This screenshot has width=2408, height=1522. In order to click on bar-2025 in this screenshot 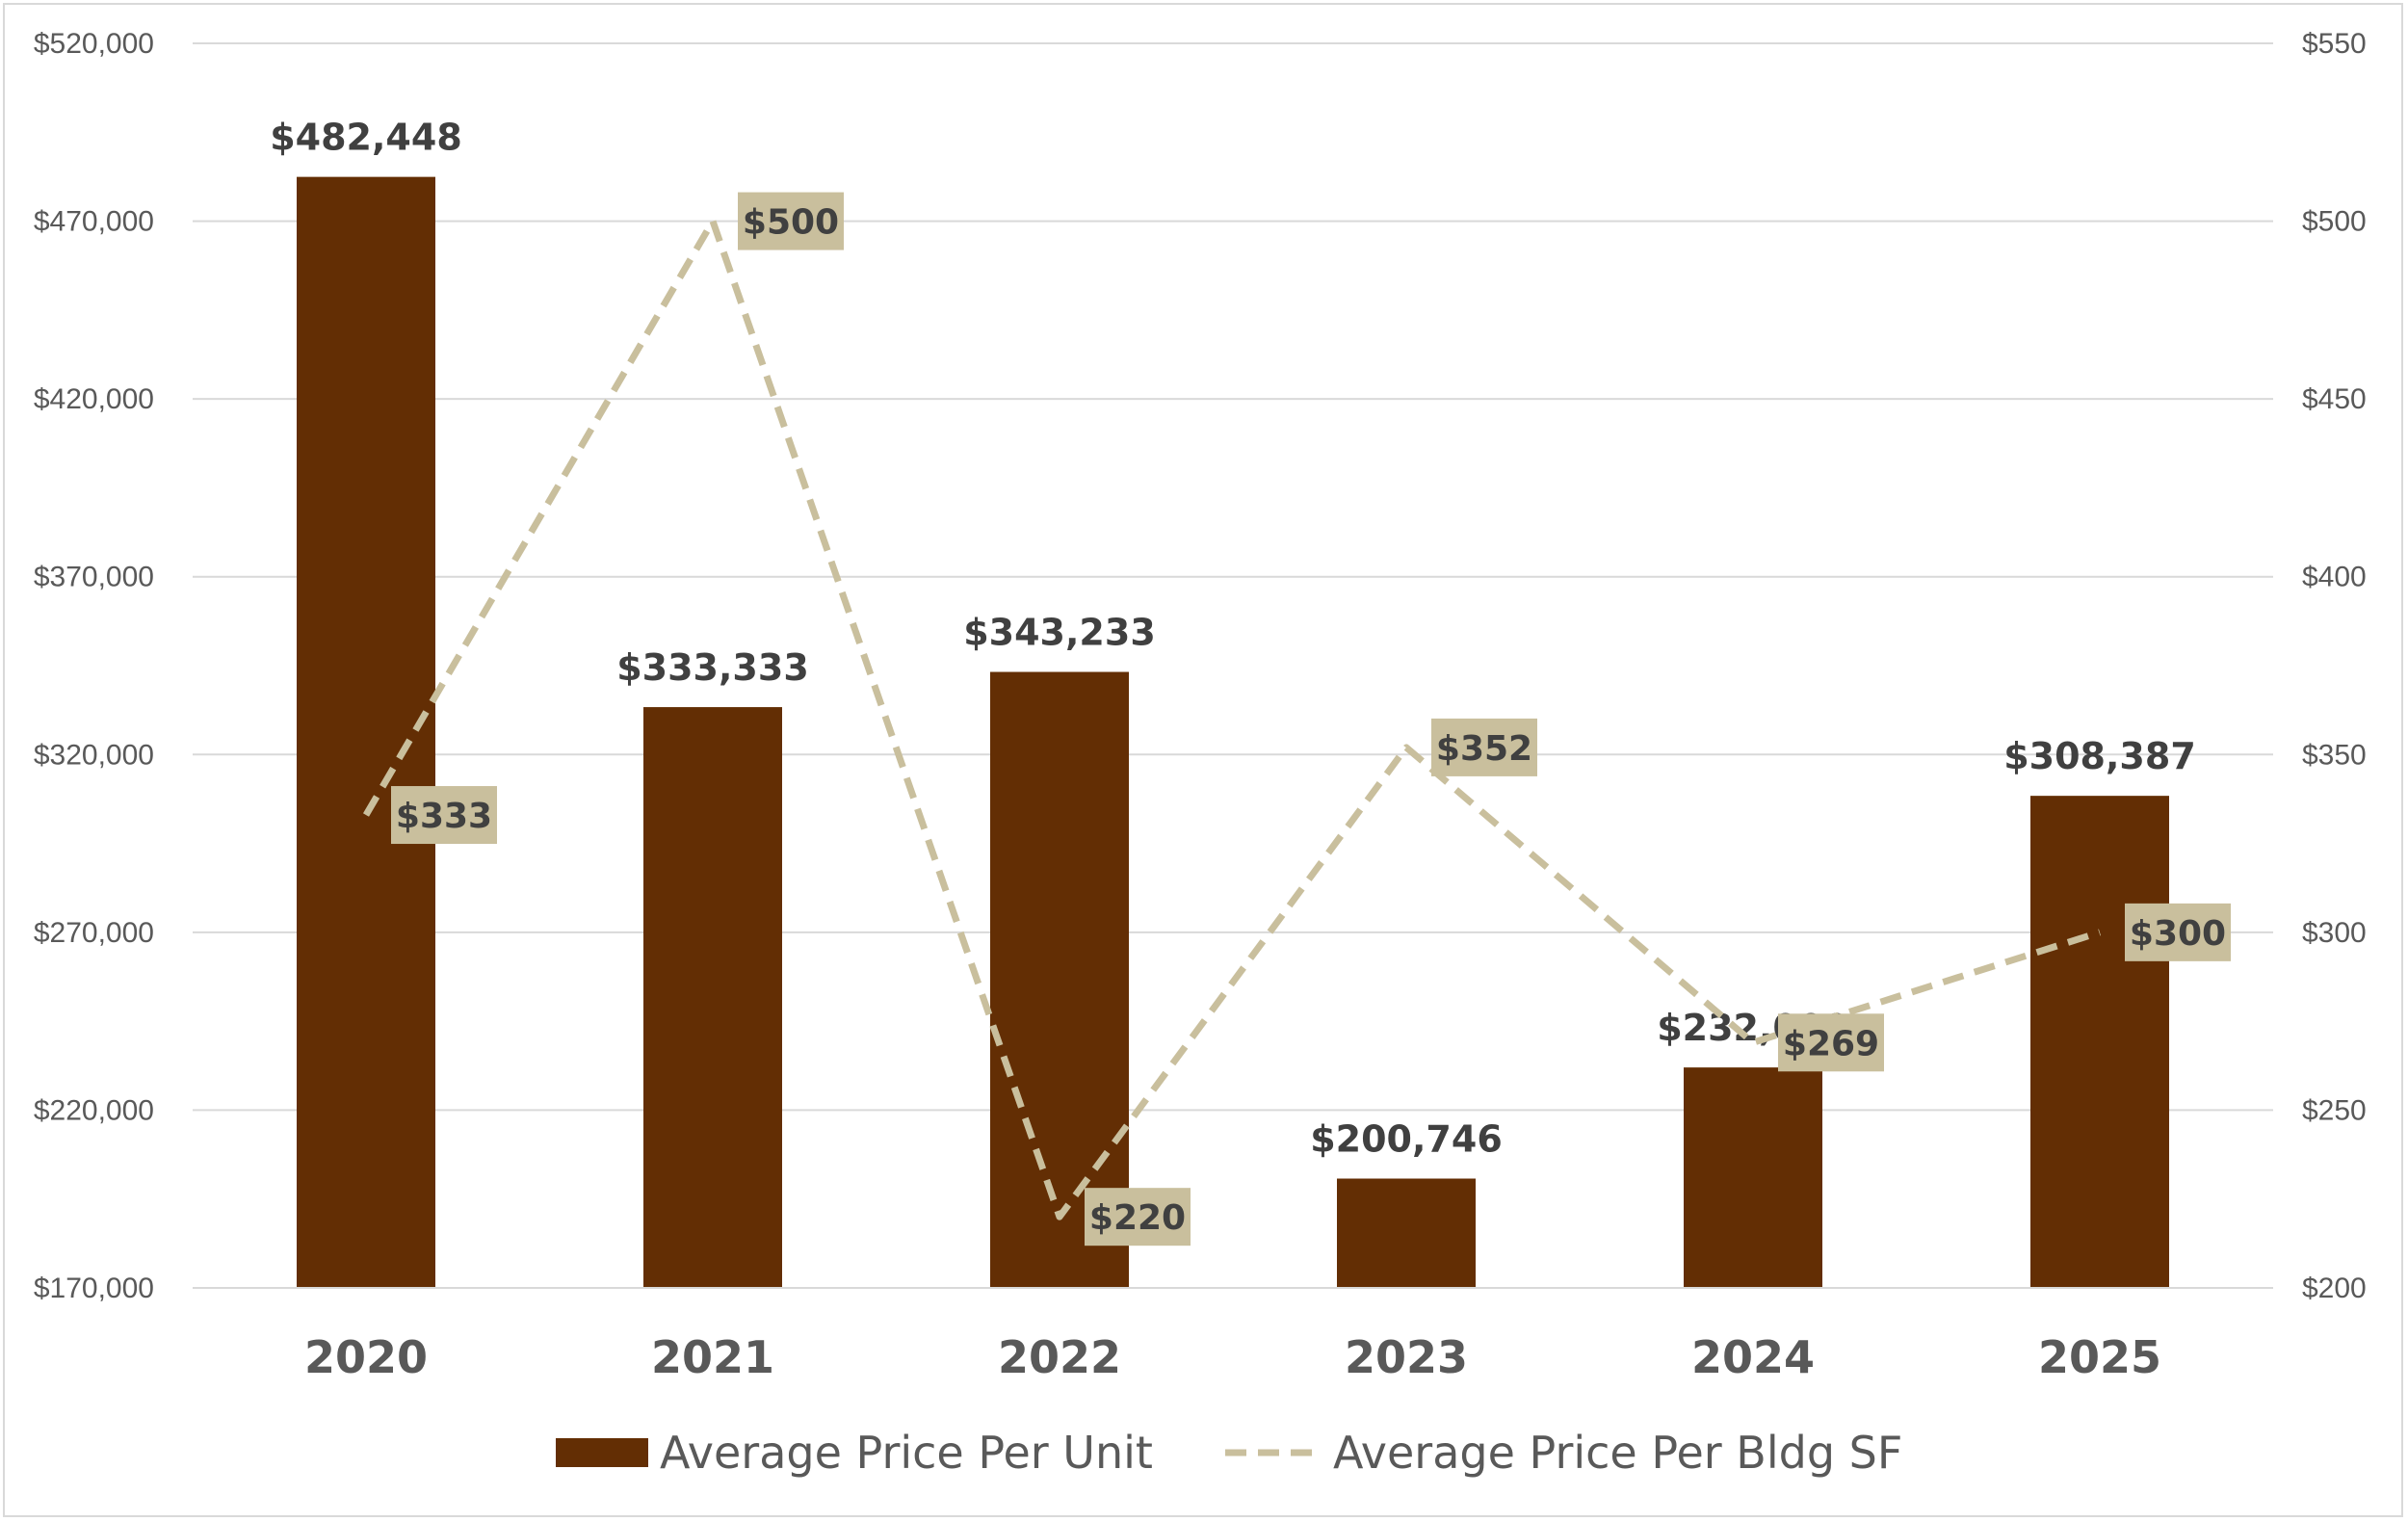, I will do `click(2099, 1042)`.